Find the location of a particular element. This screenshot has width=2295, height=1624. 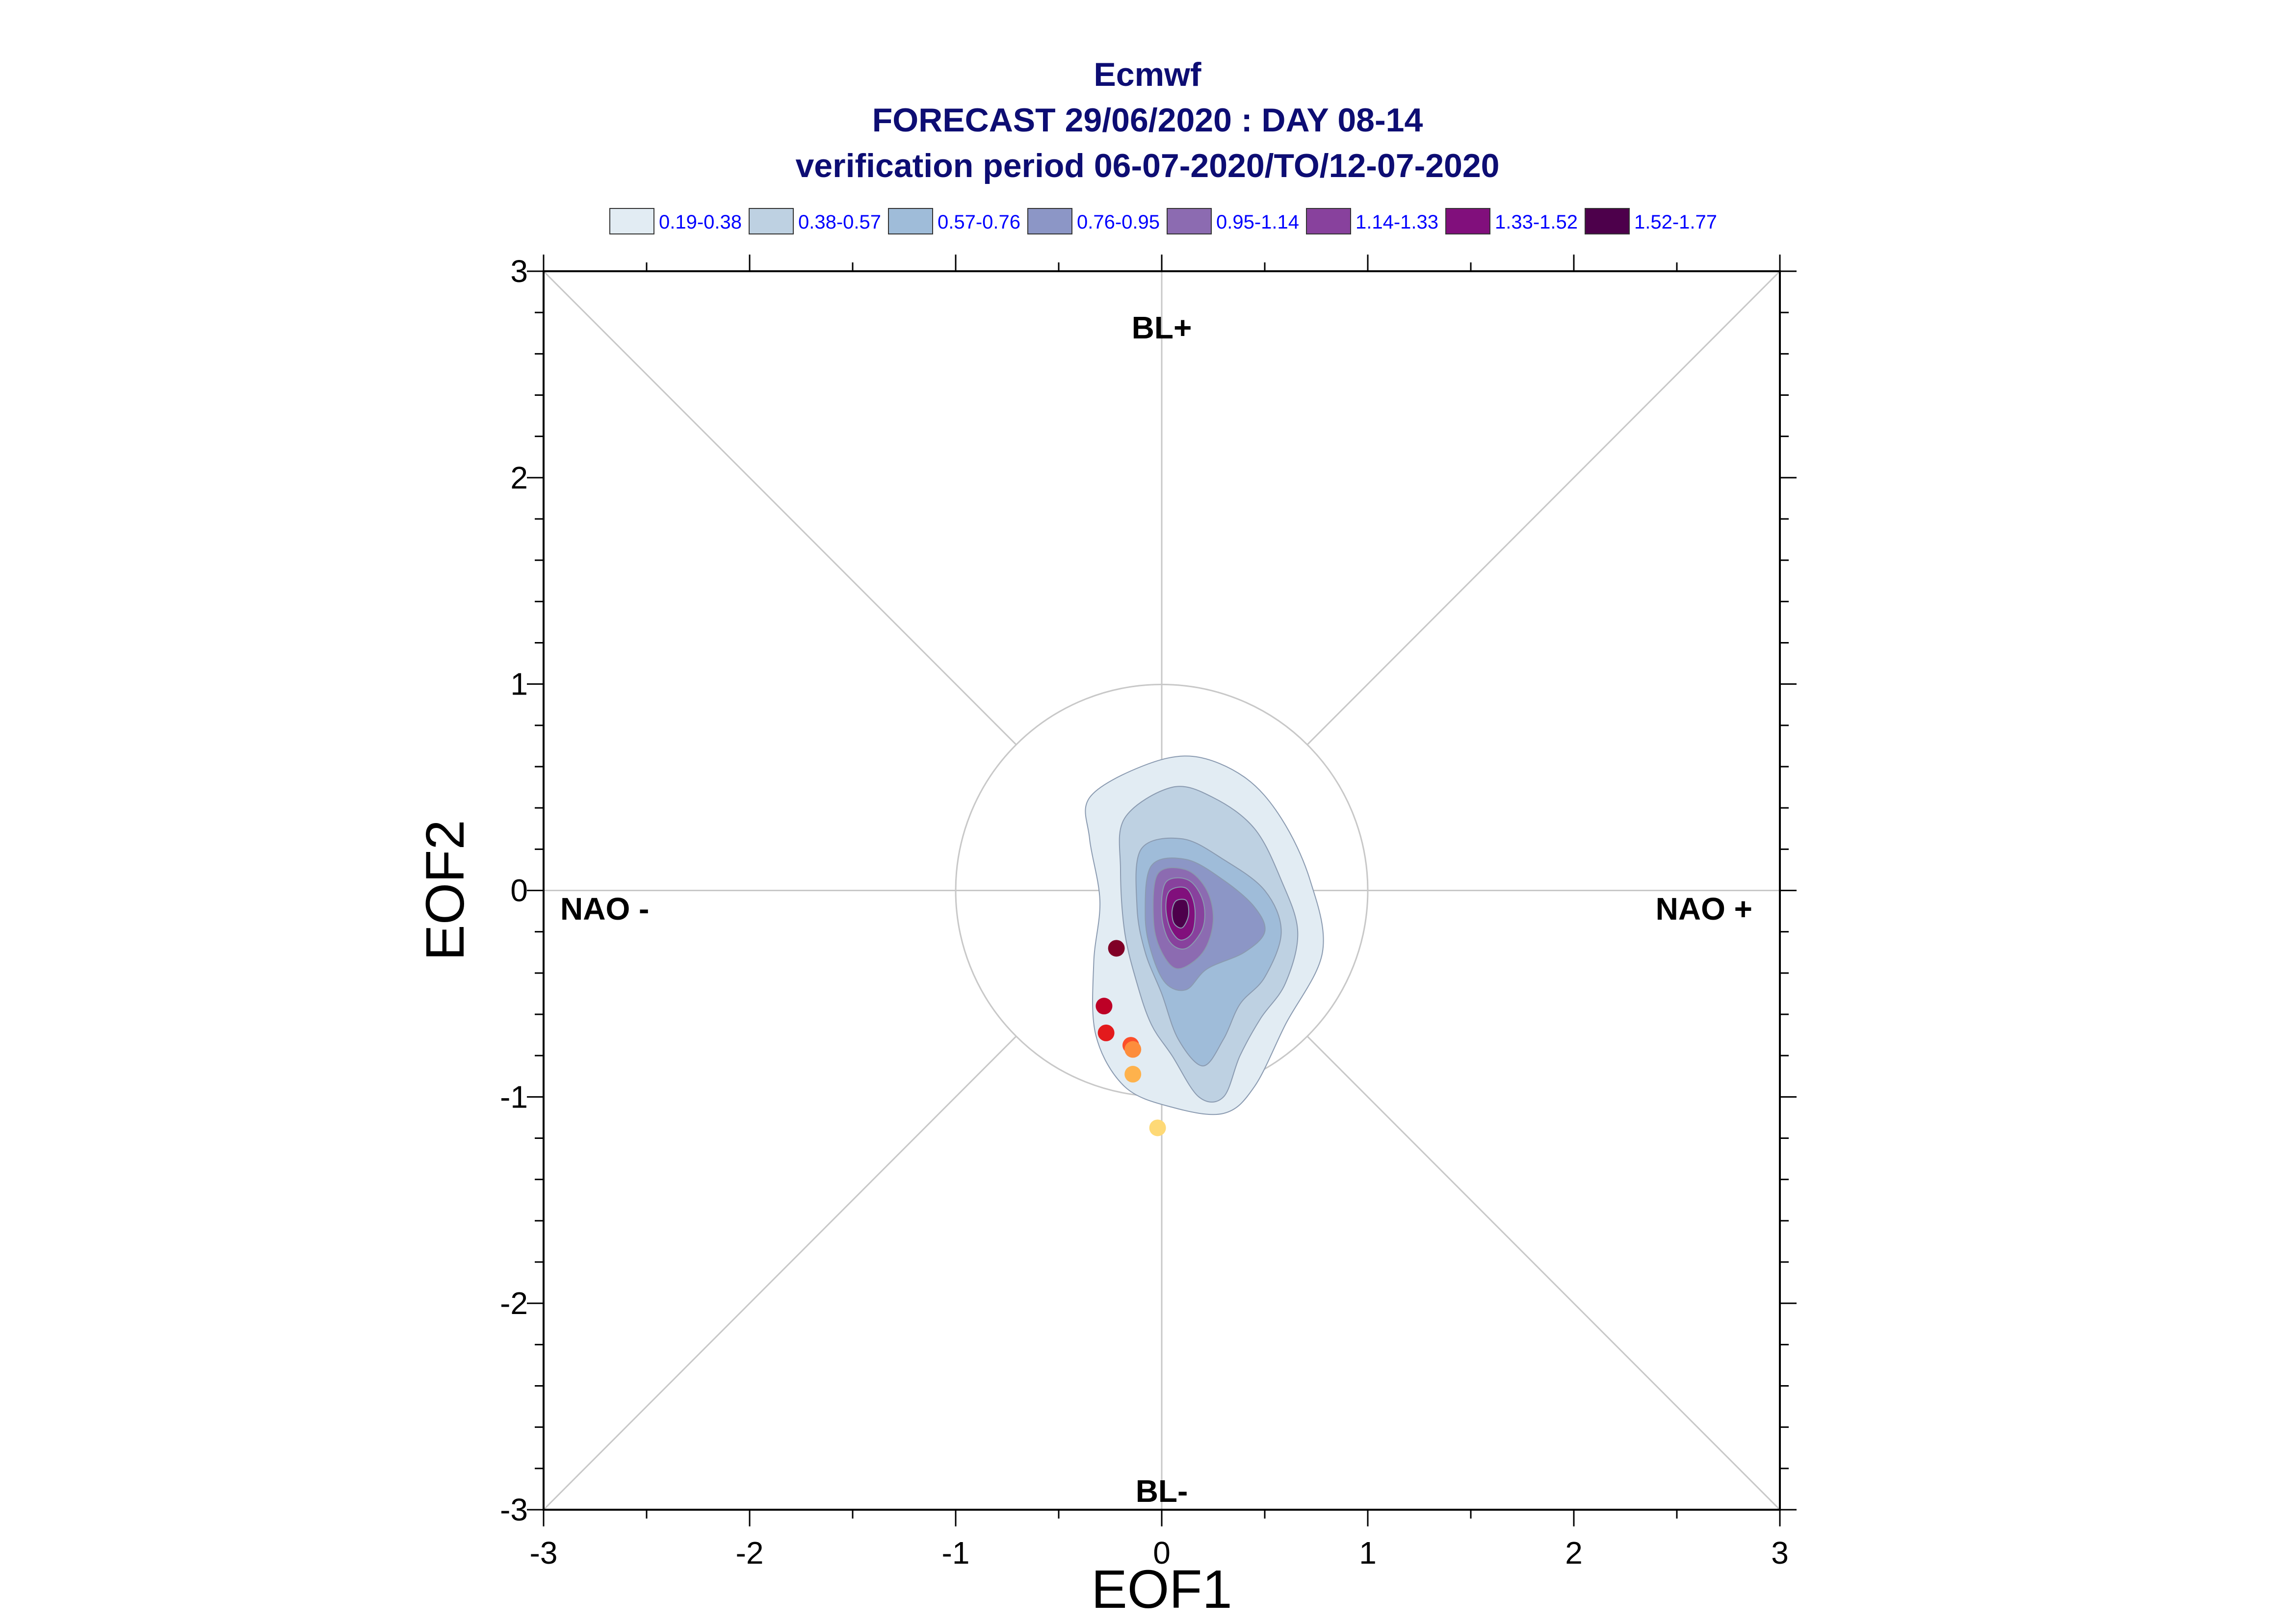

y-tick-label: -2 is located at coordinates (514, 1303).